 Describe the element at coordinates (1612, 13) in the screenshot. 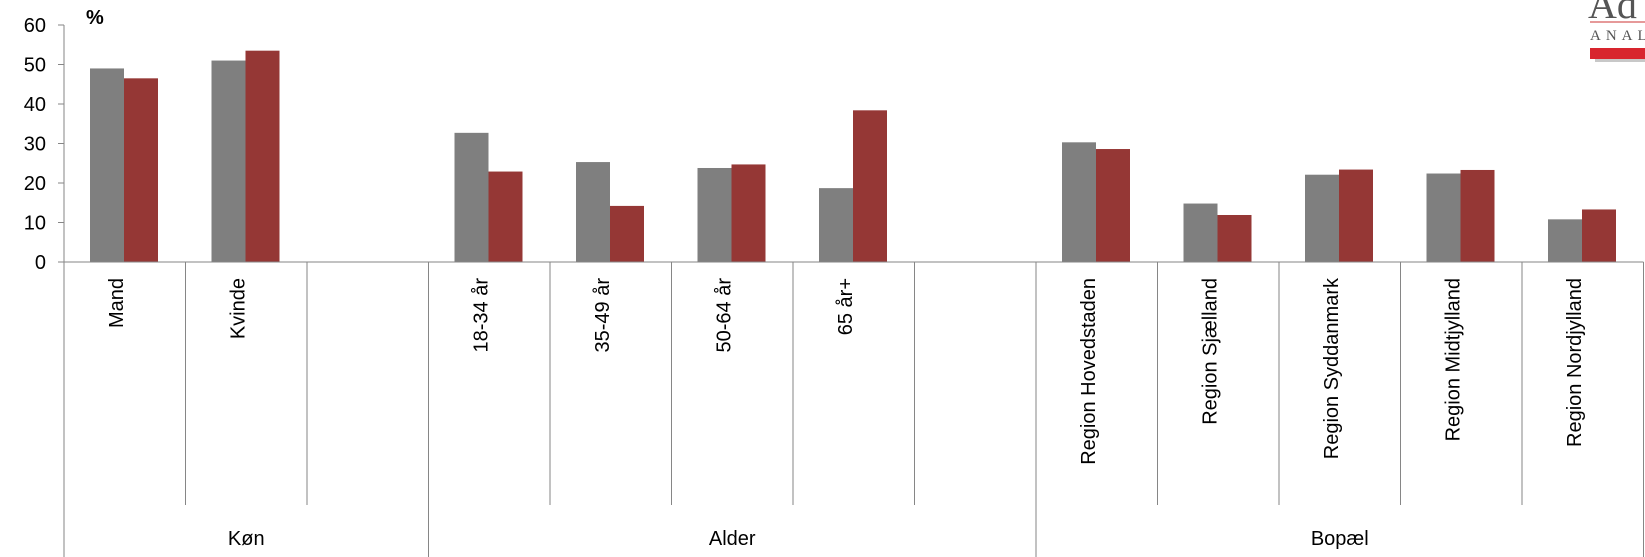

I see `logo-text-top: Ad` at that location.